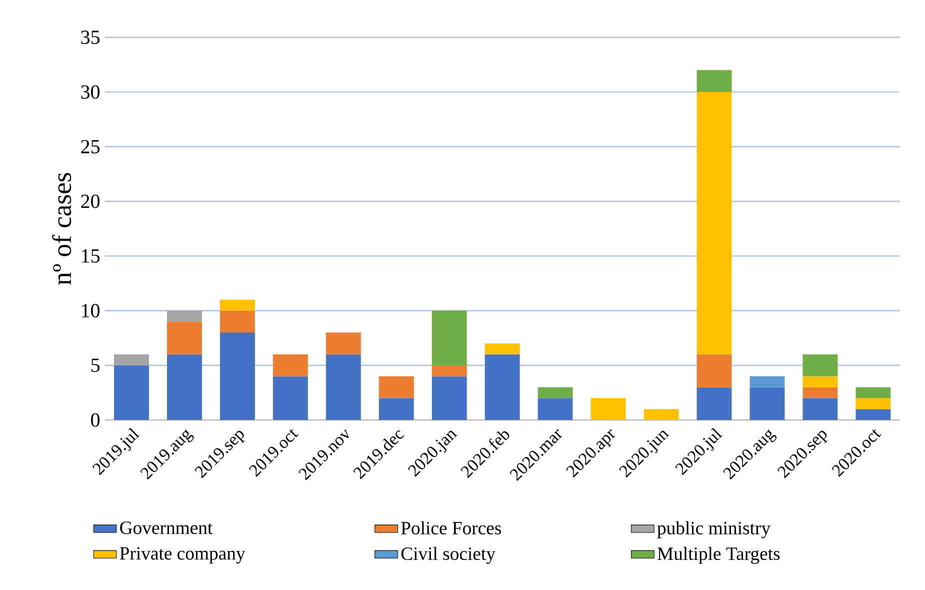 This screenshot has width=925, height=590. Describe the element at coordinates (183, 555) in the screenshot. I see `legend-label: Private company` at that location.